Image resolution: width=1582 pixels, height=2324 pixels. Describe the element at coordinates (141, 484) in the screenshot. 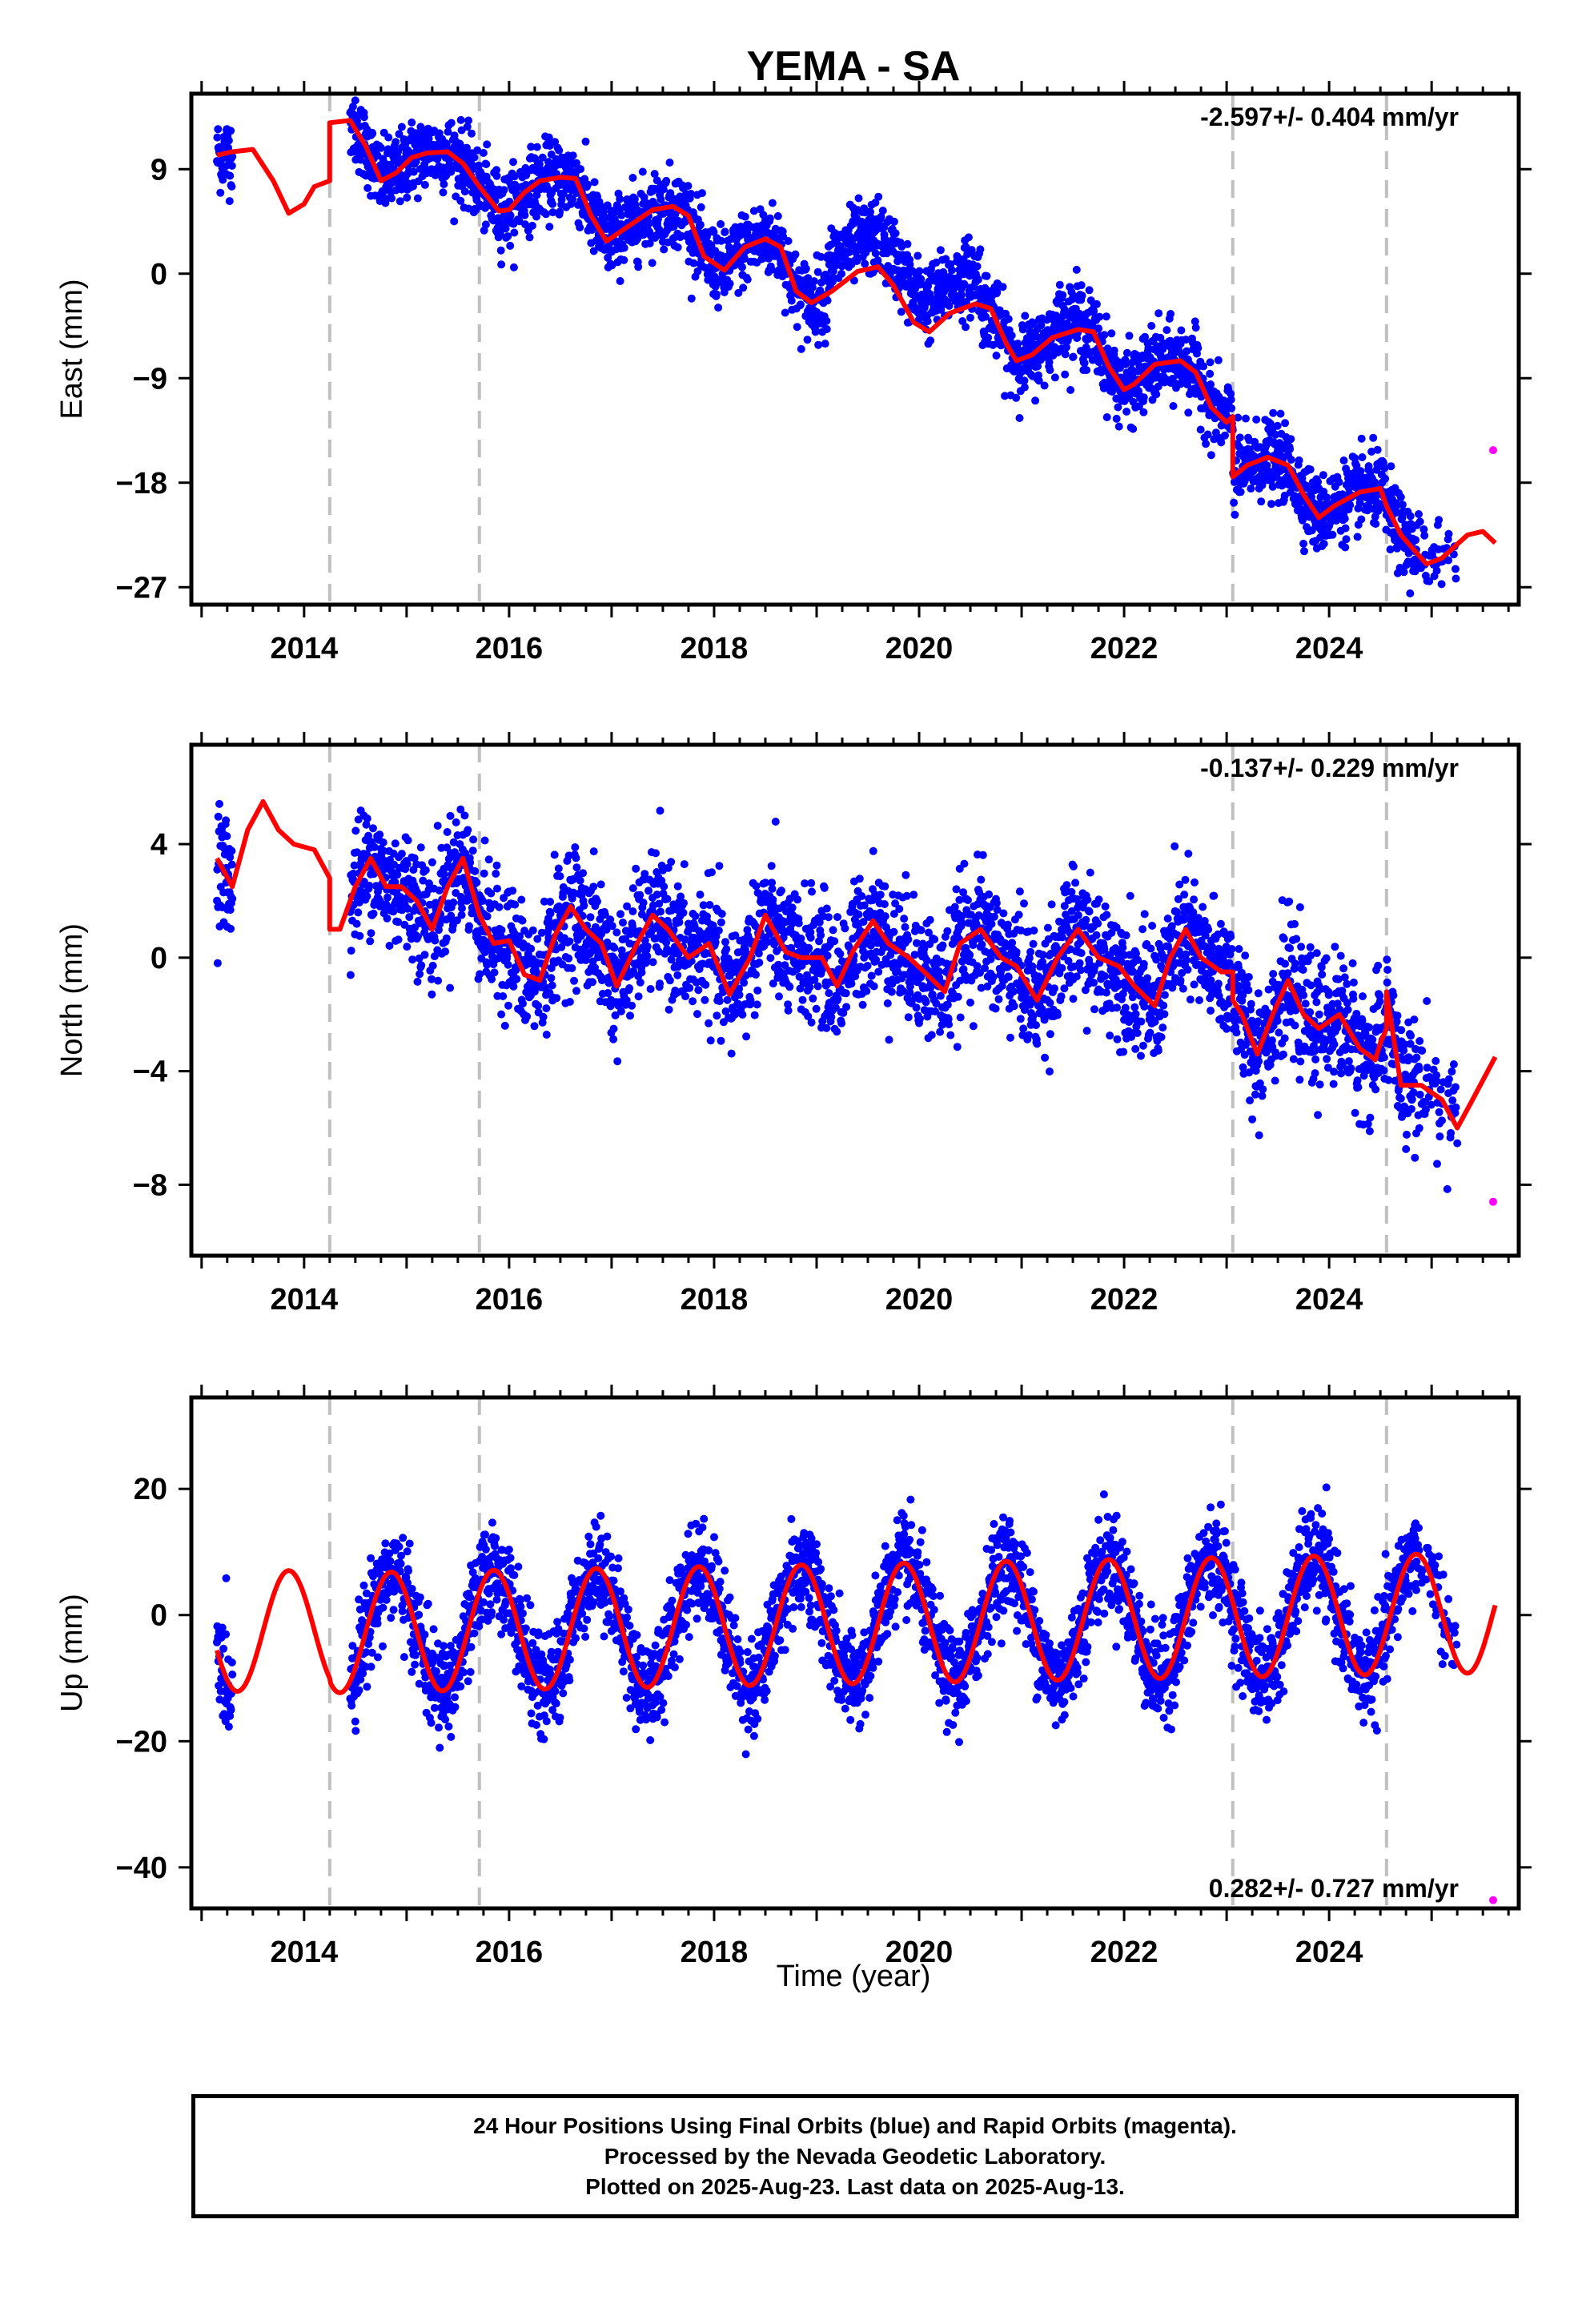

I see `y-tick-label: −18` at that location.